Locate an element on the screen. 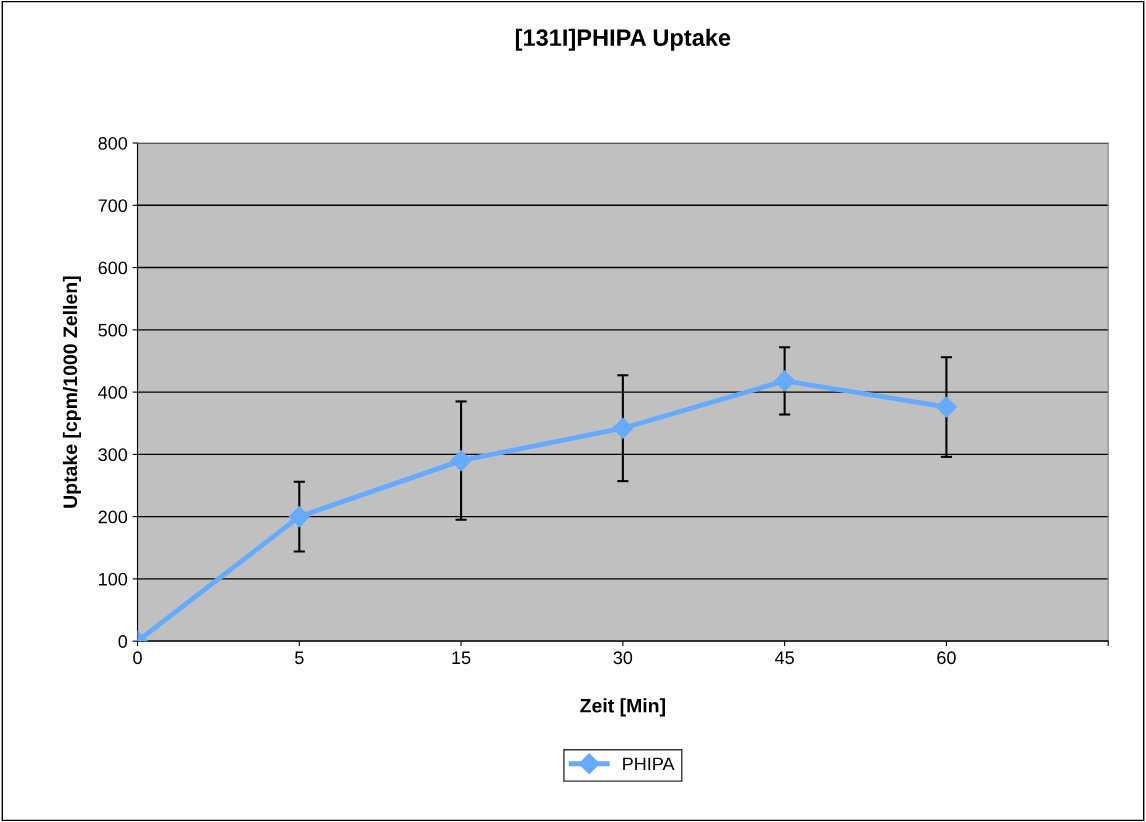 This screenshot has height=822, width=1146. legend-label: PHIPA is located at coordinates (649, 764).